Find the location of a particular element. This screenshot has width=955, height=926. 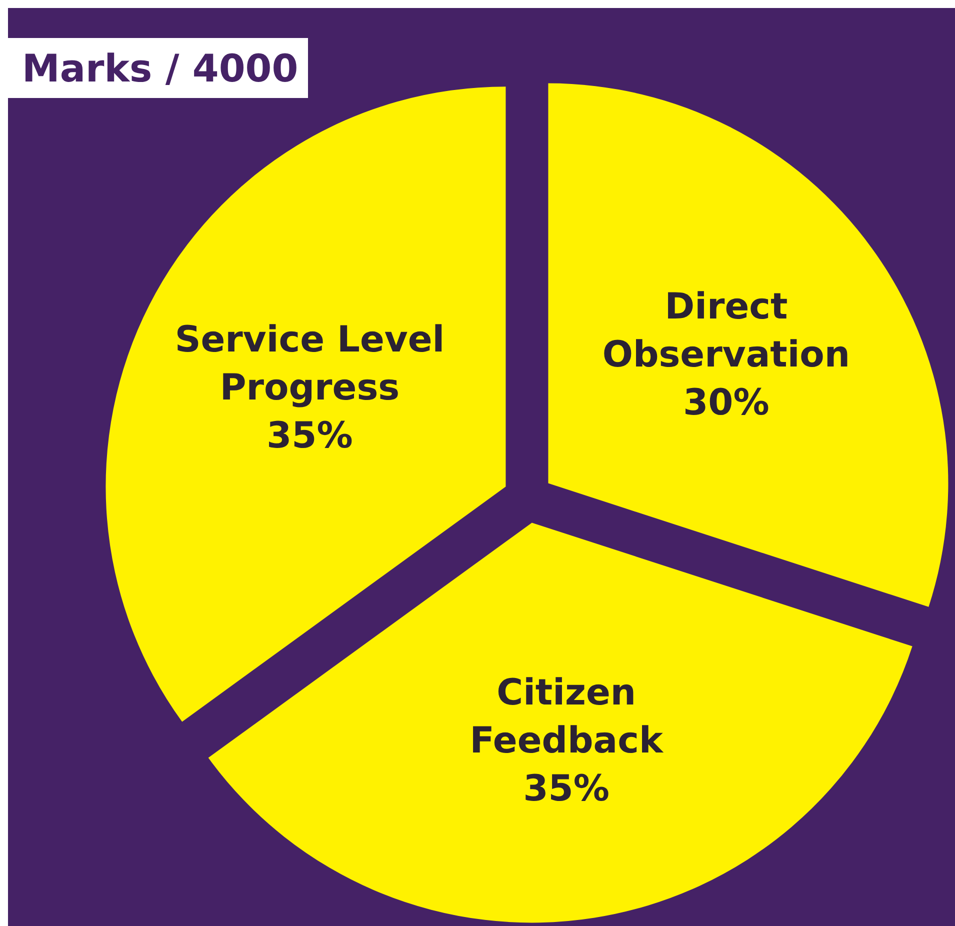

slice-label: Citizen Feedback is located at coordinates (567, 717).